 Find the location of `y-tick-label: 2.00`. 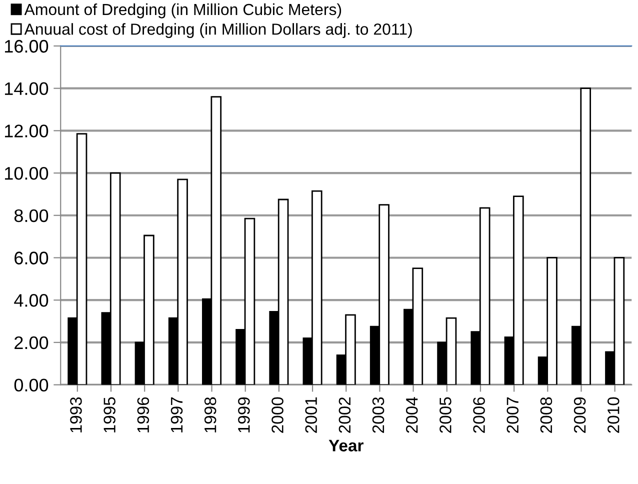

y-tick-label: 2.00 is located at coordinates (31, 343).